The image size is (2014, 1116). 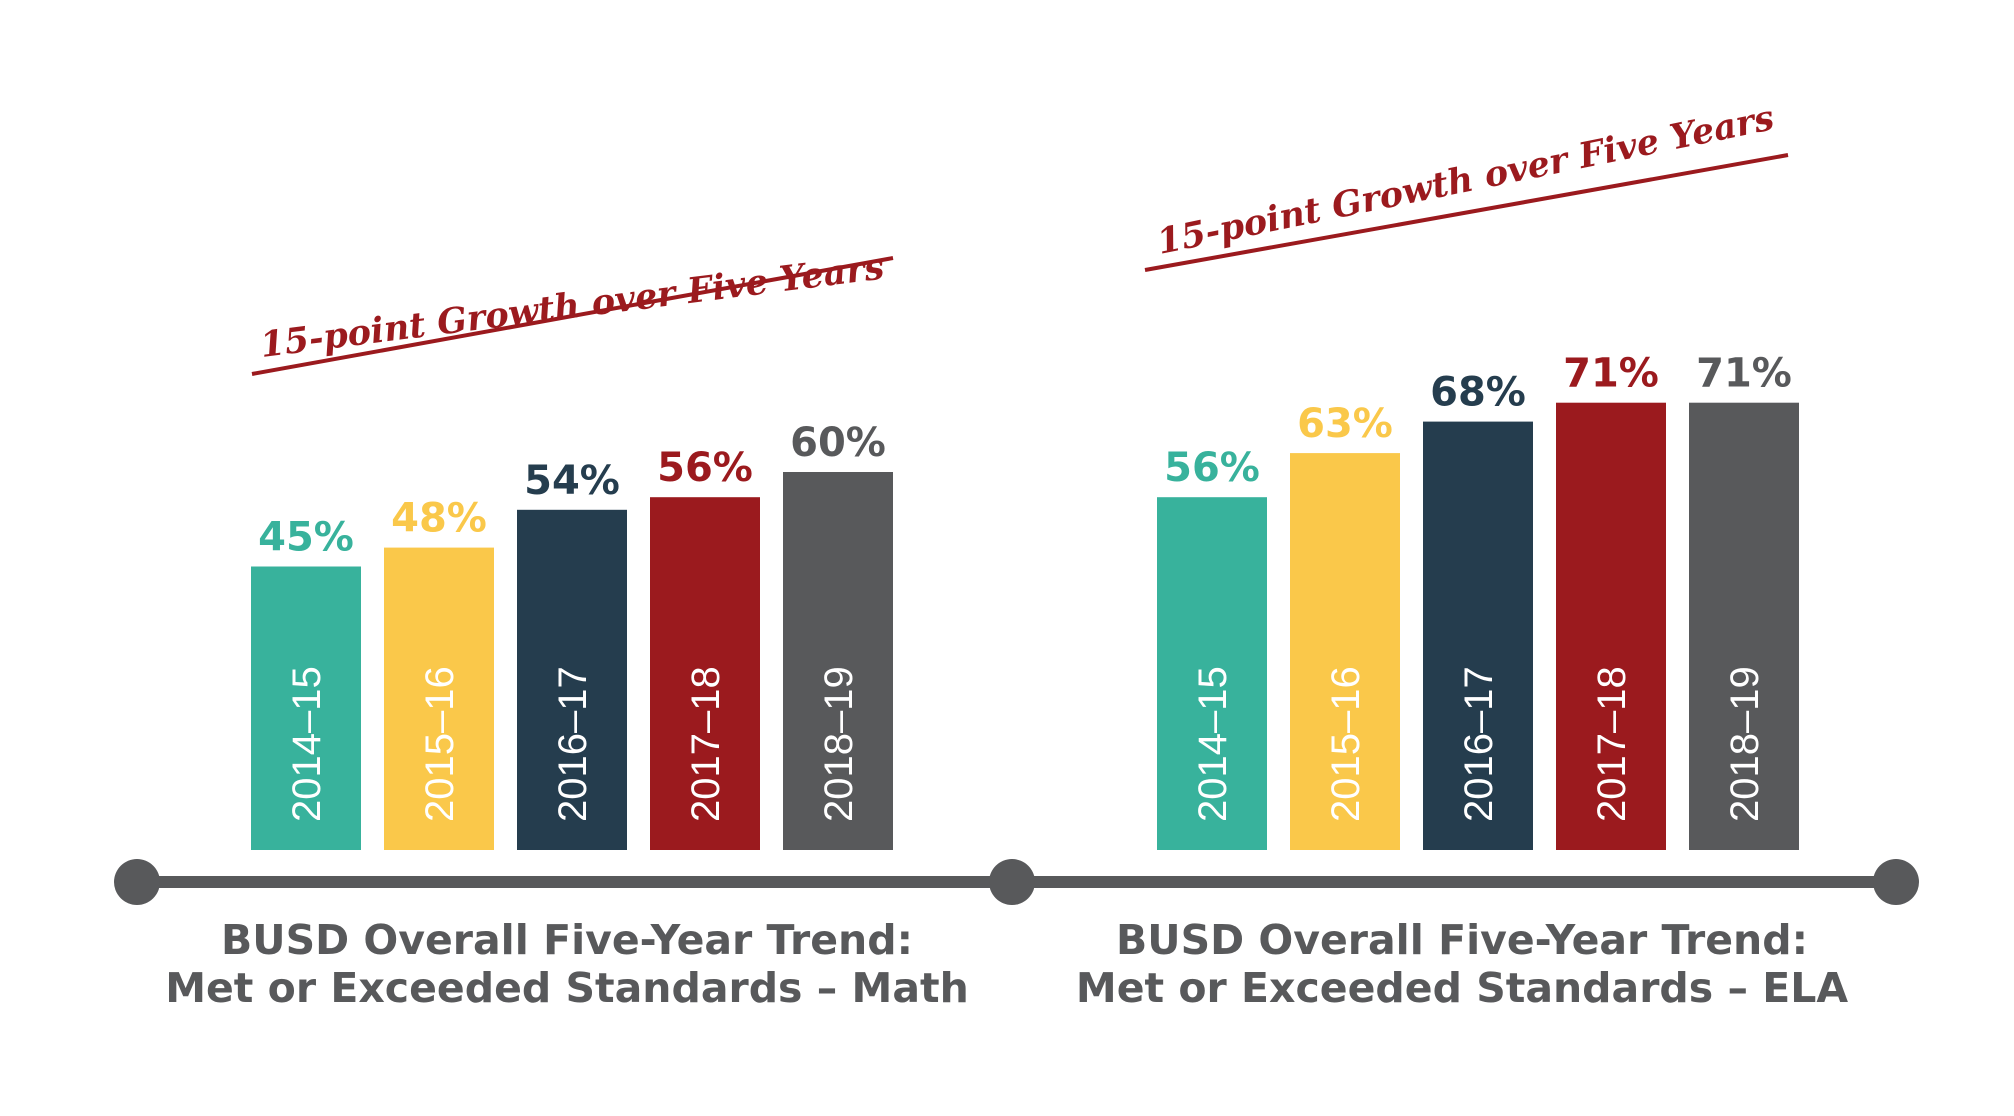 What do you see at coordinates (567, 940) in the screenshot?
I see `math-chart-title-line-1: BUSD Overall Five-Year Trend:` at bounding box center [567, 940].